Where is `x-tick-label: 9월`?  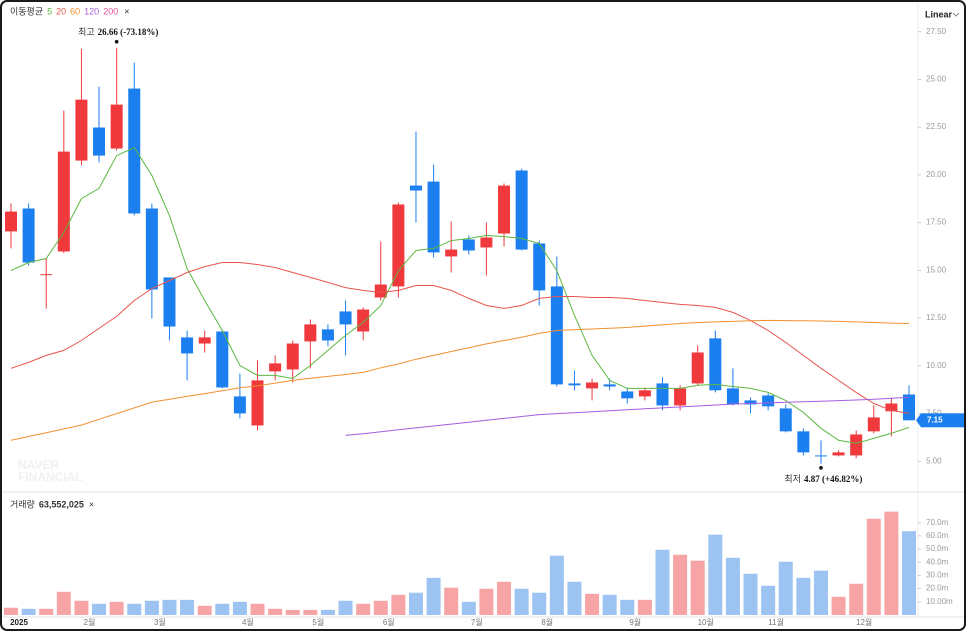
x-tick-label: 9월 is located at coordinates (635, 622).